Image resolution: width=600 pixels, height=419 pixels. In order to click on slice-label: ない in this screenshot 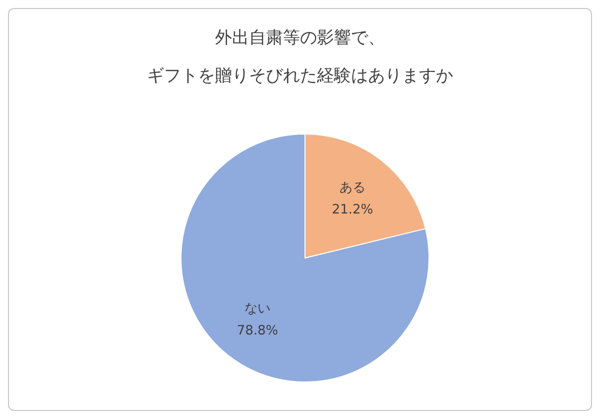, I will do `click(257, 308)`.